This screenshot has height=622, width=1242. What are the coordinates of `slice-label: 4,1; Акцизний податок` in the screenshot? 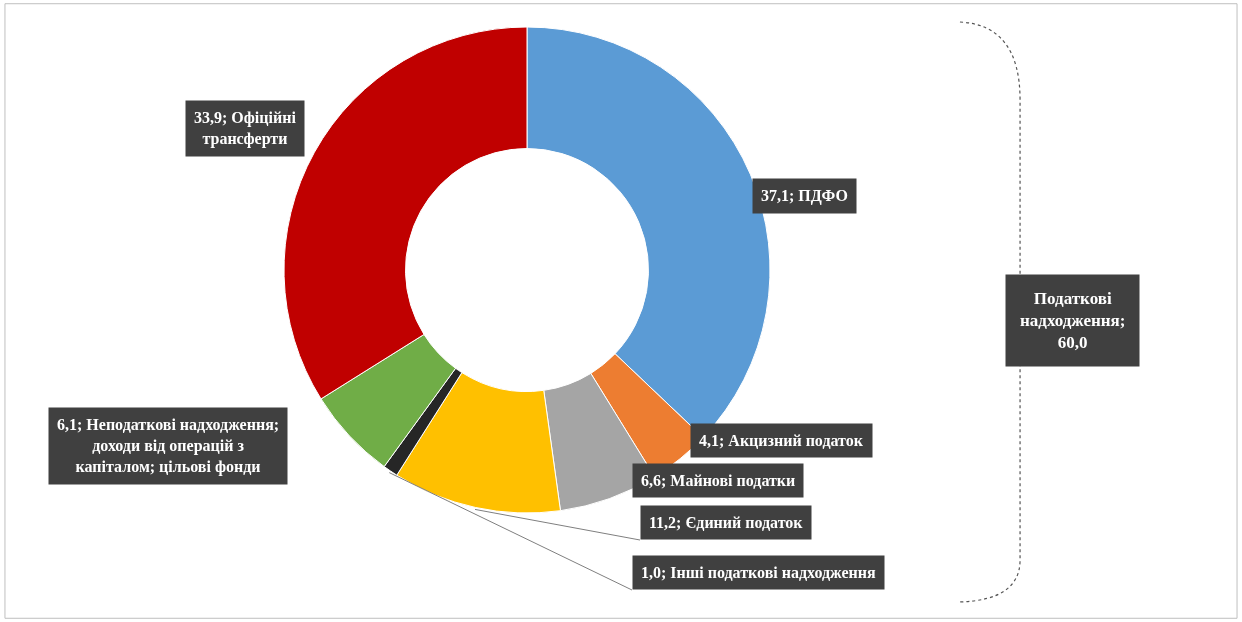 It's located at (781, 440).